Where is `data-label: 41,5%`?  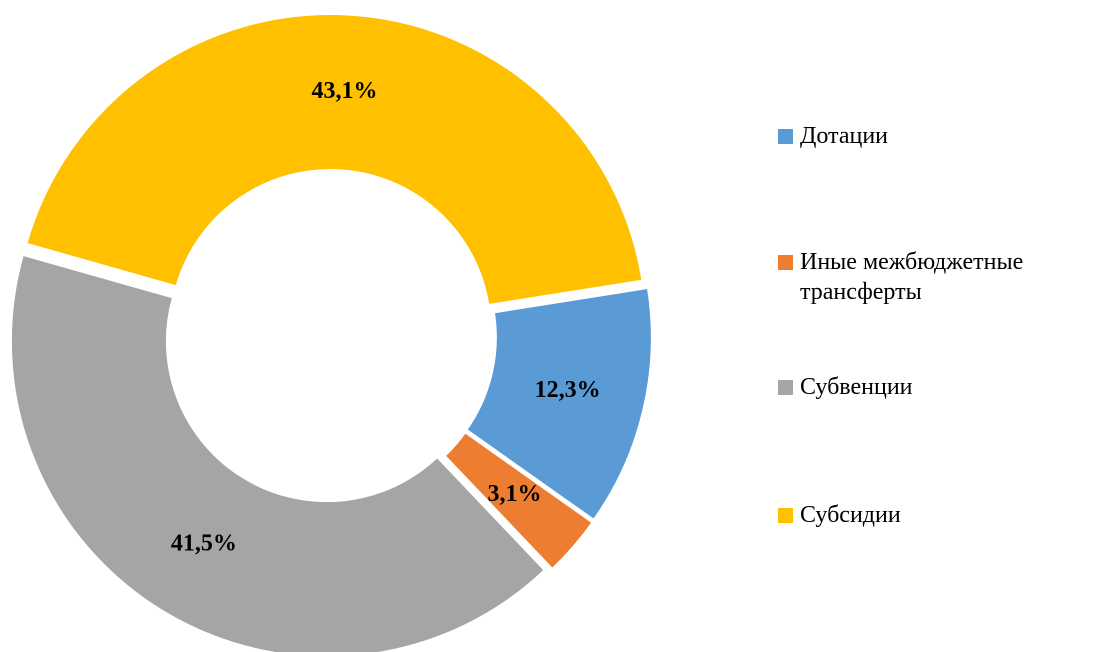
data-label: 41,5% is located at coordinates (204, 543).